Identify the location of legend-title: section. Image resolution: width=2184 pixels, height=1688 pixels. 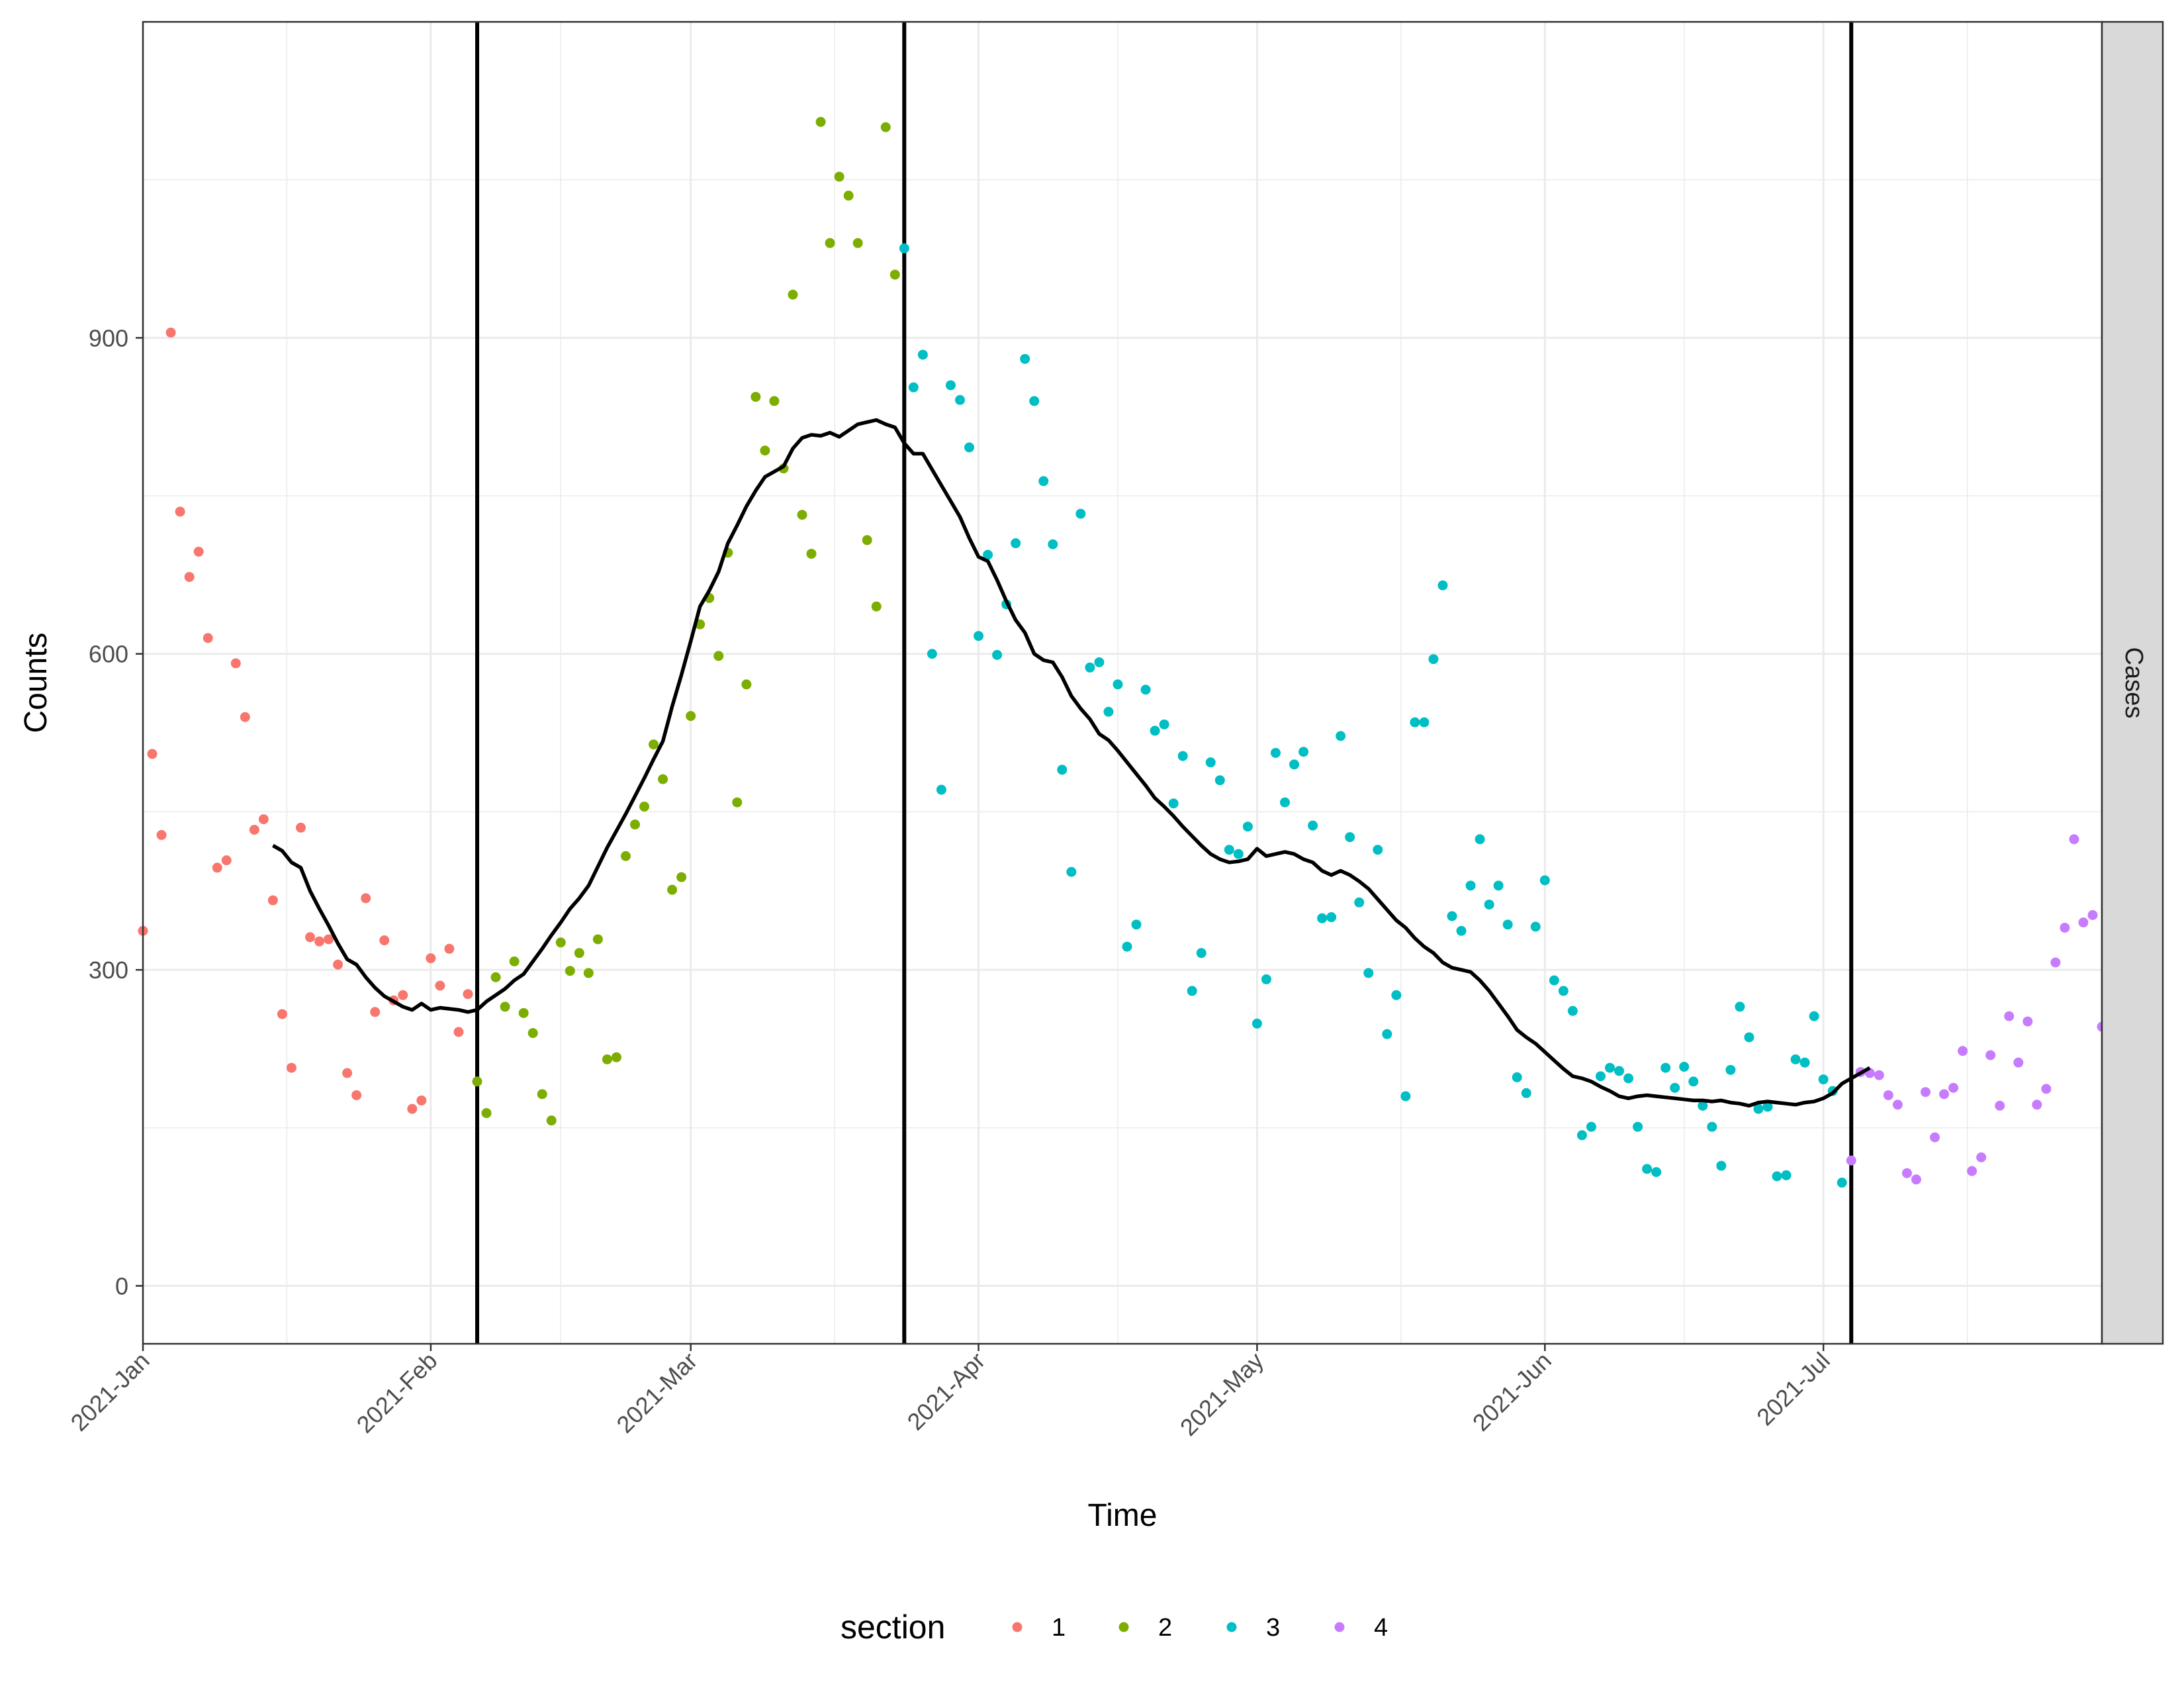
(893, 1627).